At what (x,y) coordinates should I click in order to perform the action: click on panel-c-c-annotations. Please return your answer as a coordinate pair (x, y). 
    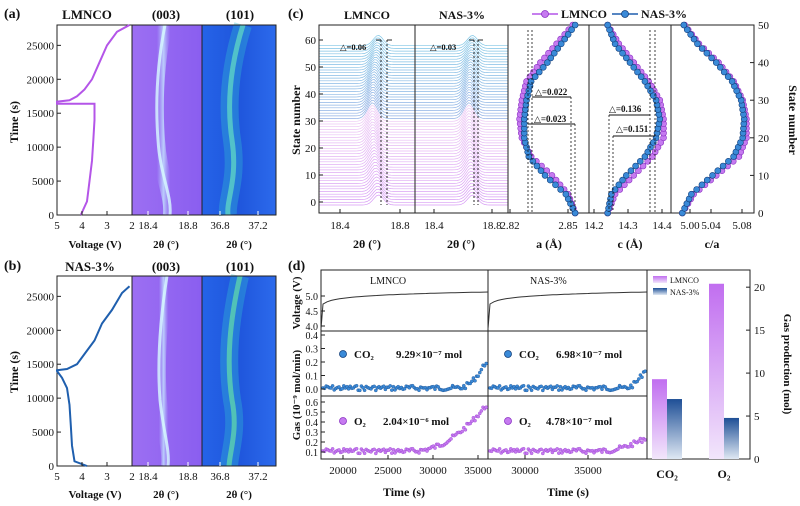
    Looking at the image, I should click on (632, 121).